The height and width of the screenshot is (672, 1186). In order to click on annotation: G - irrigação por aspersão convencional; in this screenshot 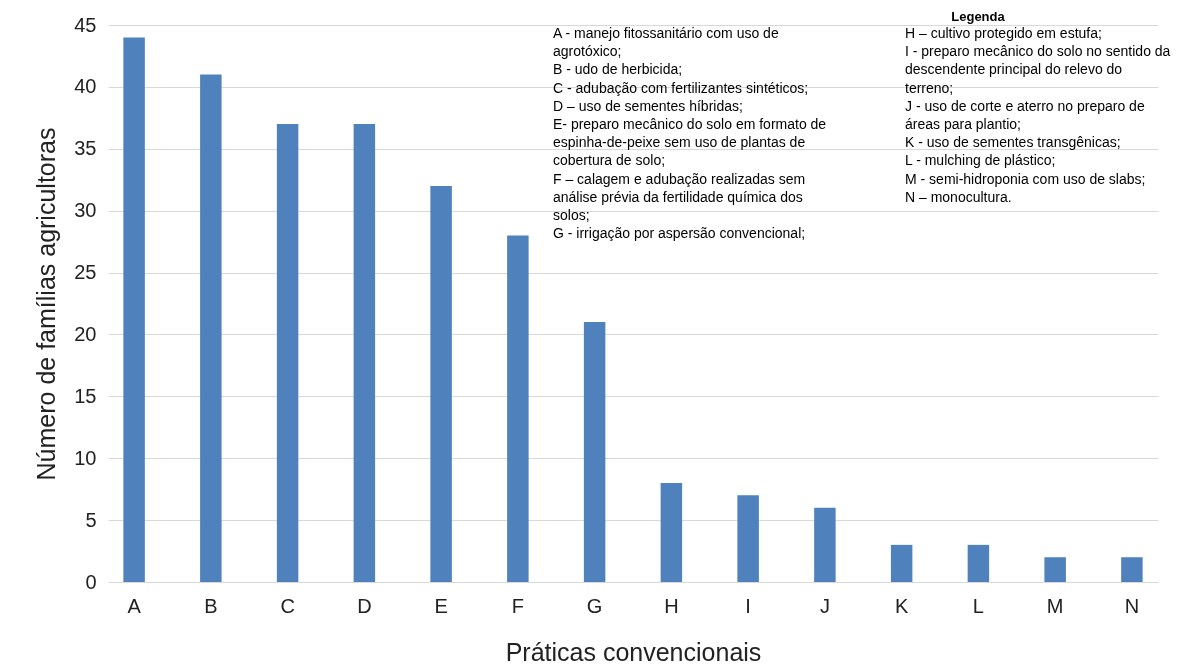, I will do `click(679, 233)`.